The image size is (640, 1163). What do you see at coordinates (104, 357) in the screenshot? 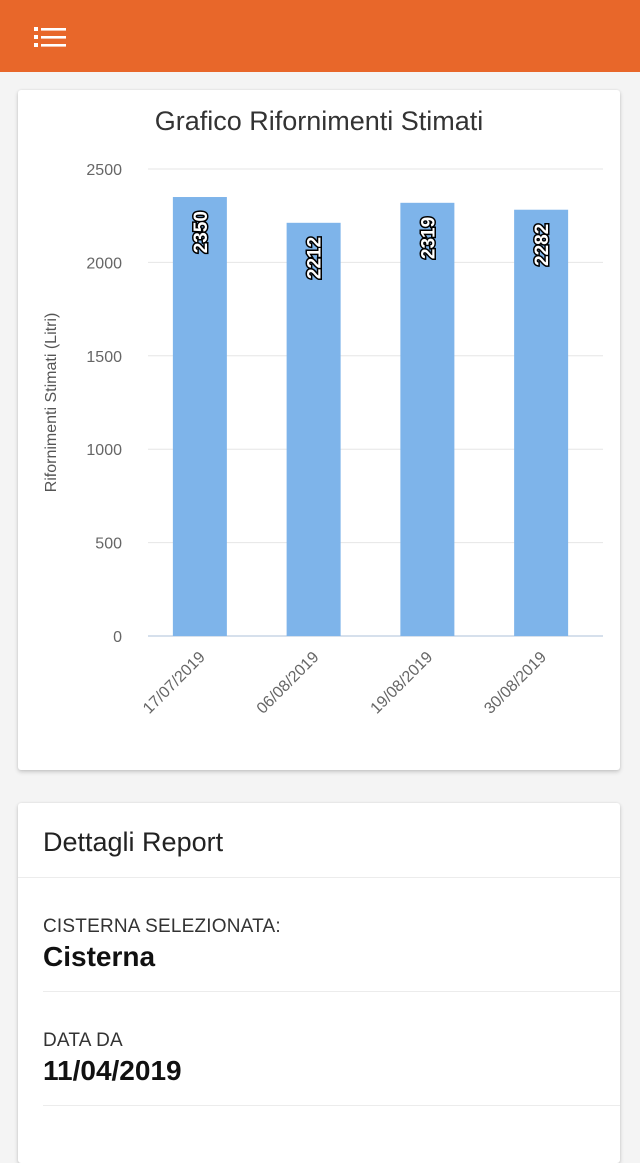
I see `y-tick-label: 1500` at bounding box center [104, 357].